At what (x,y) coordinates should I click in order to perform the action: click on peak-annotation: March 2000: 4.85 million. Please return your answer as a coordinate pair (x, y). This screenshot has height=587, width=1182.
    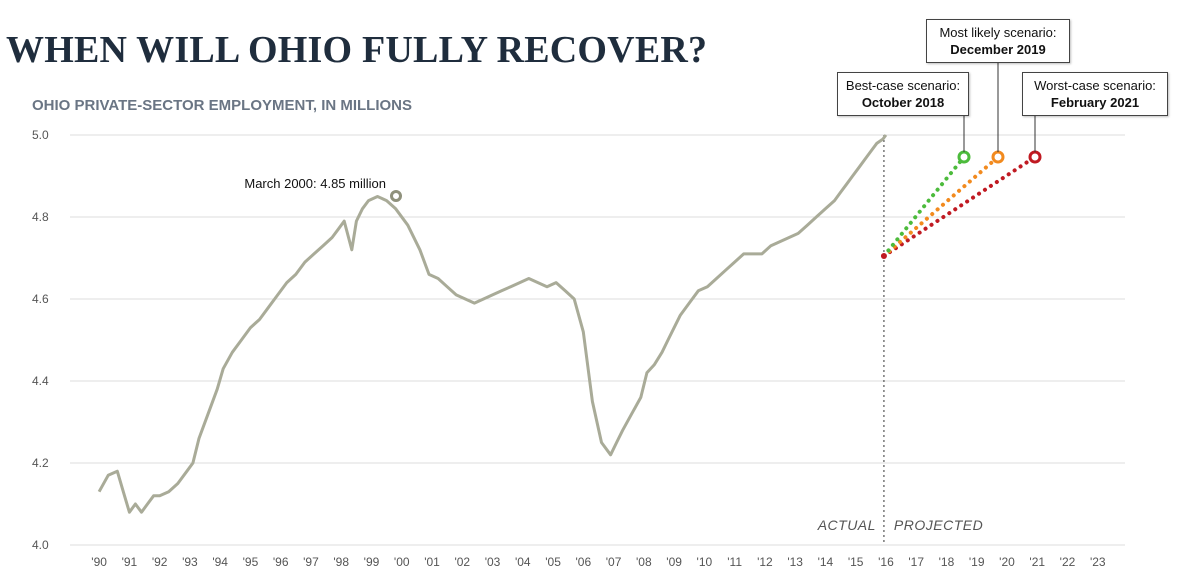
    Looking at the image, I should click on (315, 183).